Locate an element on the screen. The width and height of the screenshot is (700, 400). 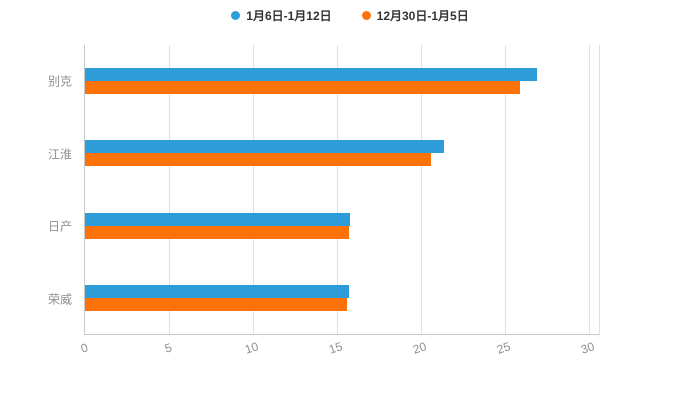
y-category-label: 别克 is located at coordinates (59, 81).